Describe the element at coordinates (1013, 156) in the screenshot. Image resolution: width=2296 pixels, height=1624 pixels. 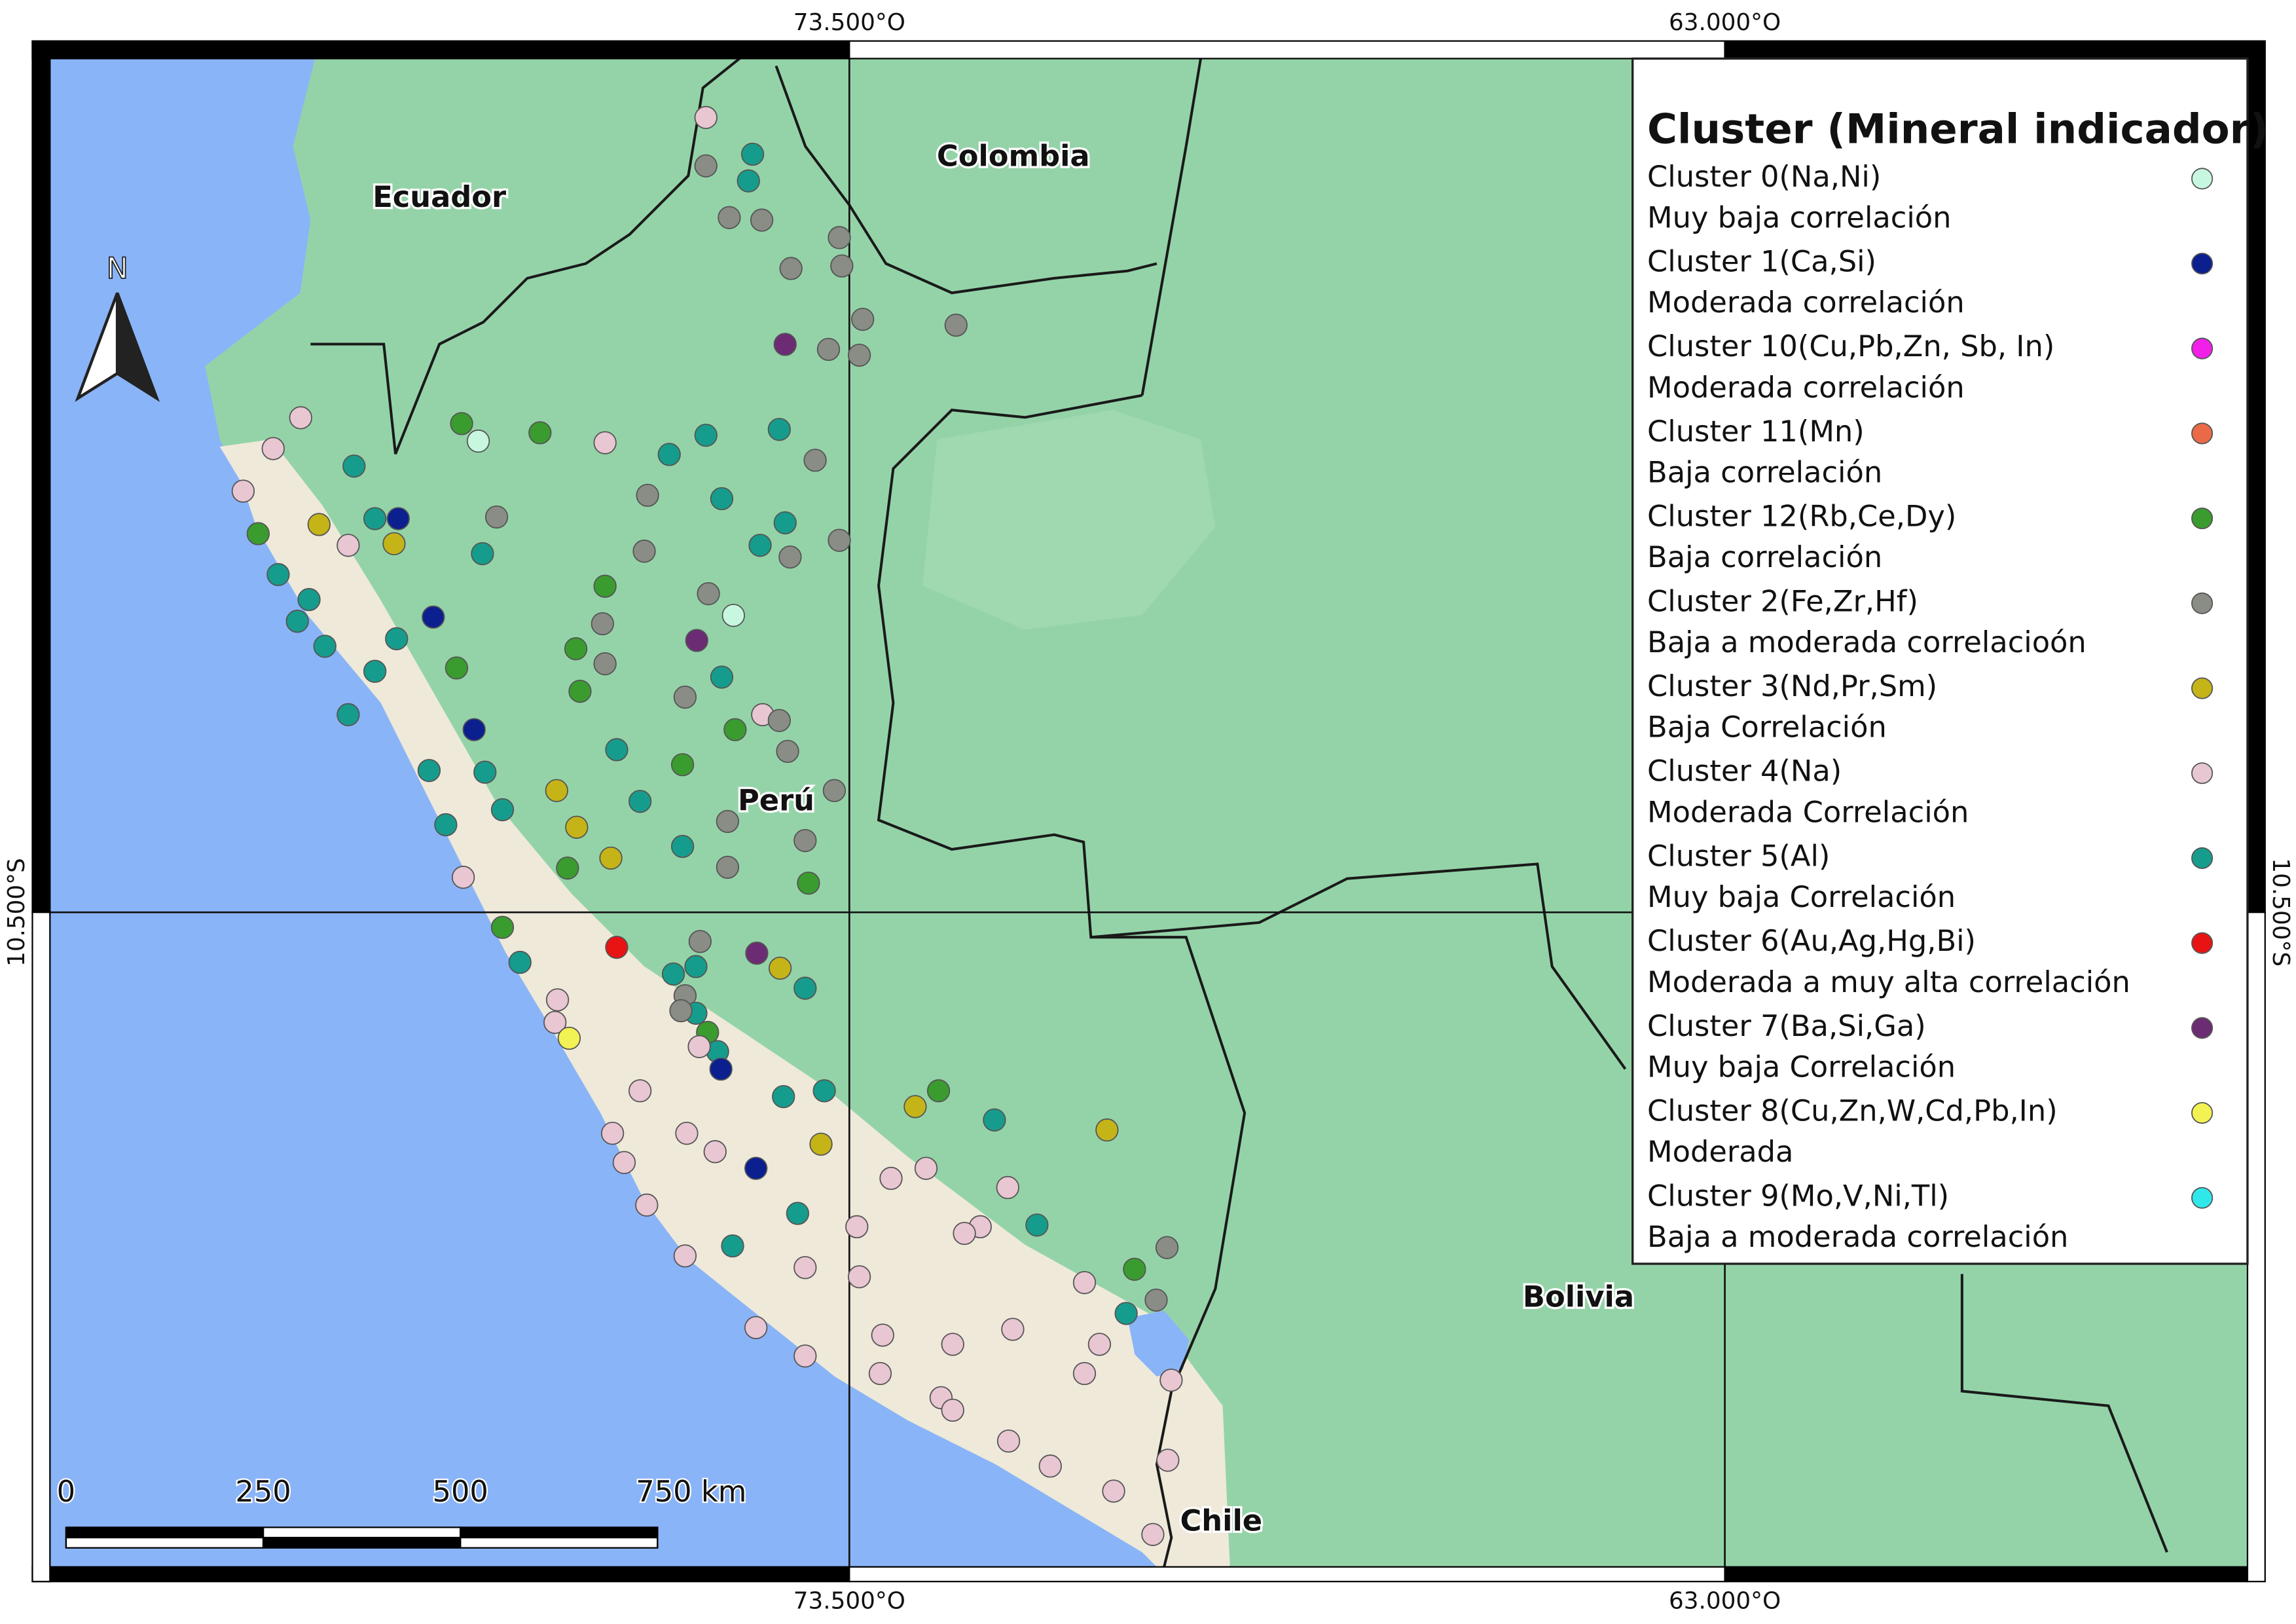
I see `country-label: Colombia` at that location.